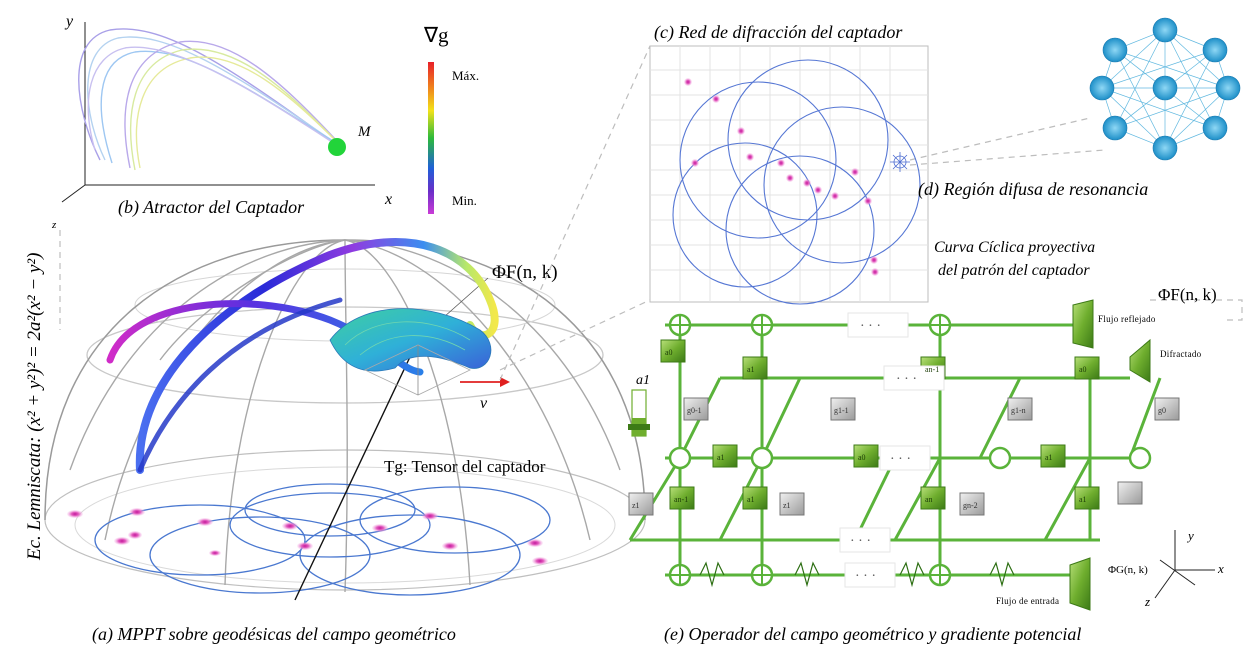  Describe the element at coordinates (1190, 535) in the screenshot. I see `axis-y: y` at that location.